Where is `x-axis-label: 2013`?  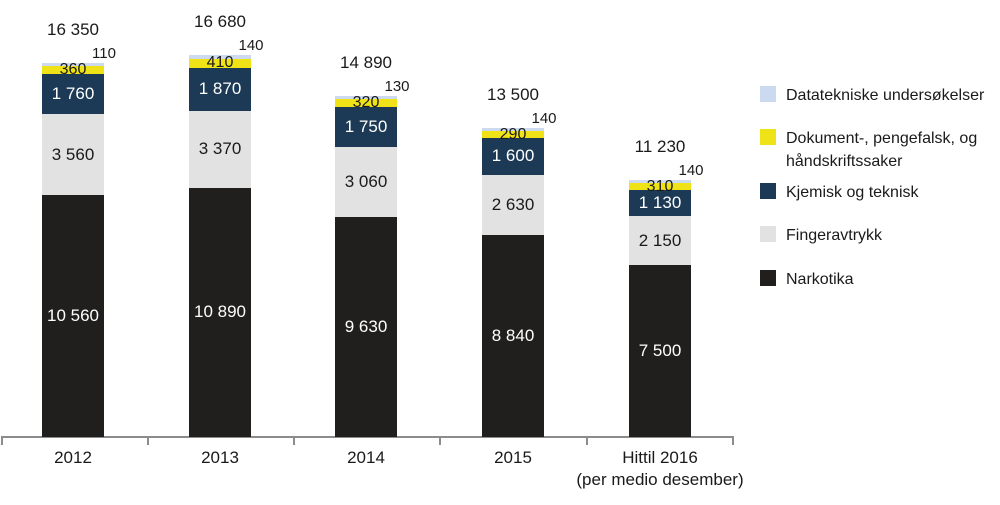
x-axis-label: 2013 is located at coordinates (220, 457).